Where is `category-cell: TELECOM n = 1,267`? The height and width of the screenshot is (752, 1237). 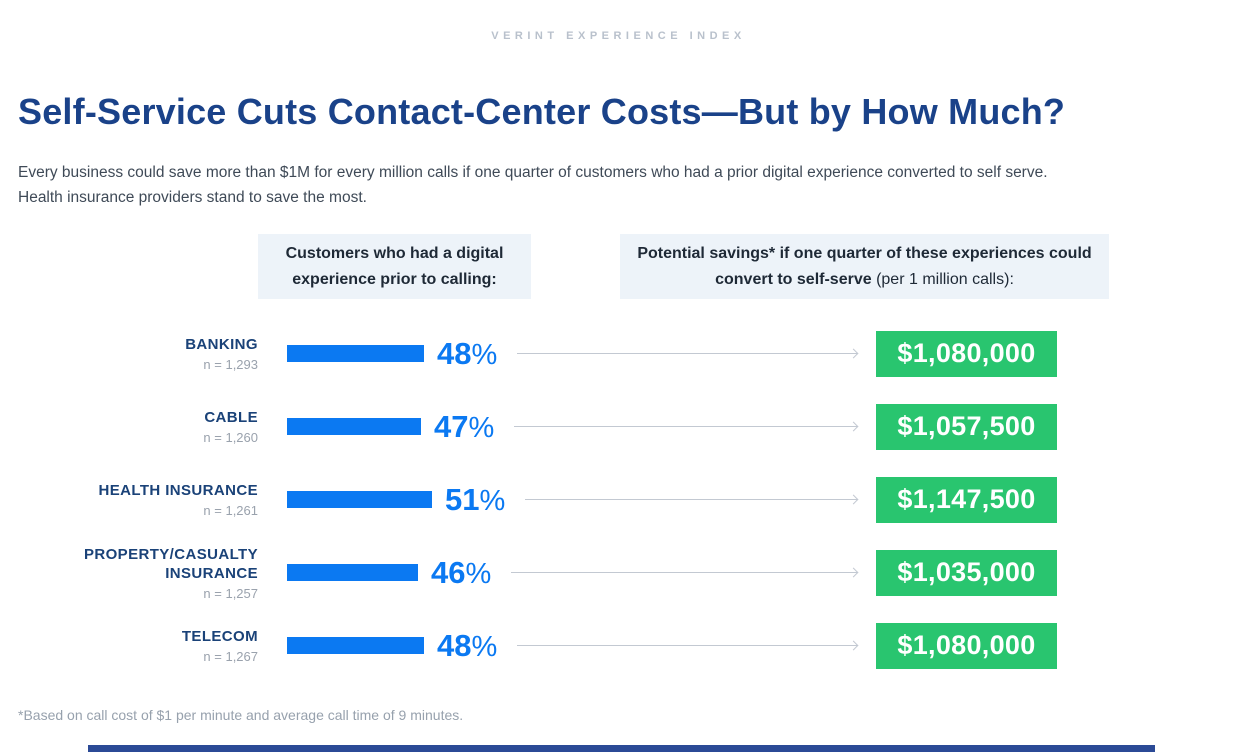
category-cell: TELECOM n = 1,267 is located at coordinates (129, 645).